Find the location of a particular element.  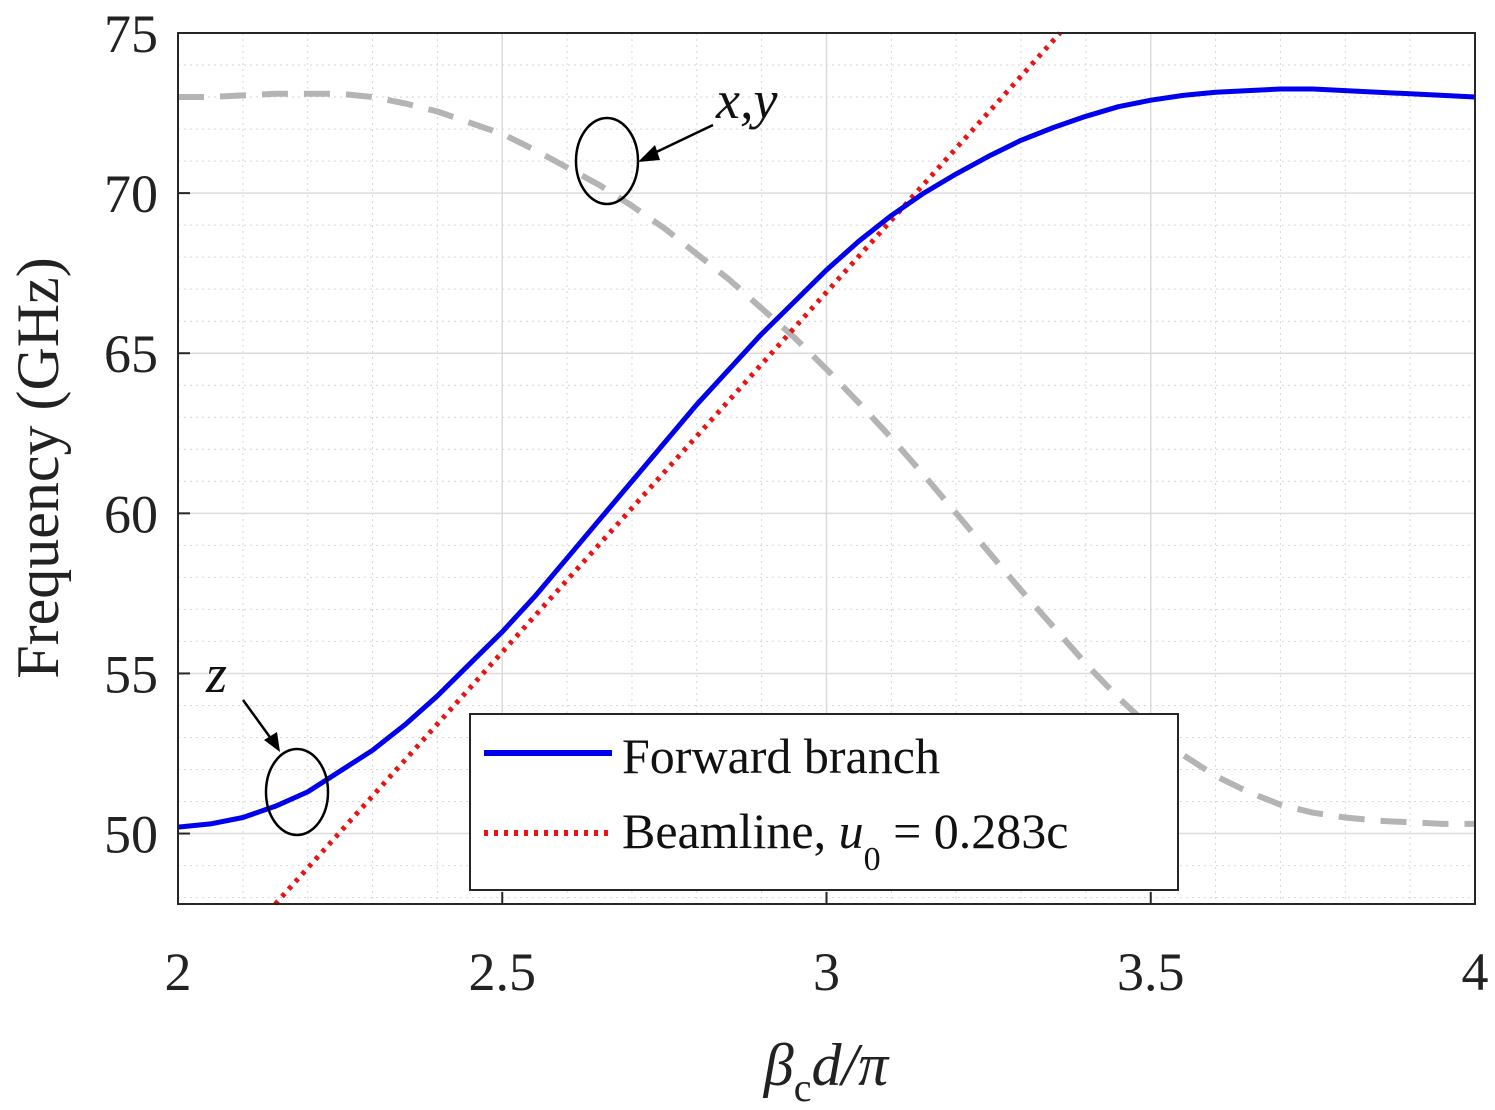

annotation-z-arrowhead is located at coordinates (272, 742).